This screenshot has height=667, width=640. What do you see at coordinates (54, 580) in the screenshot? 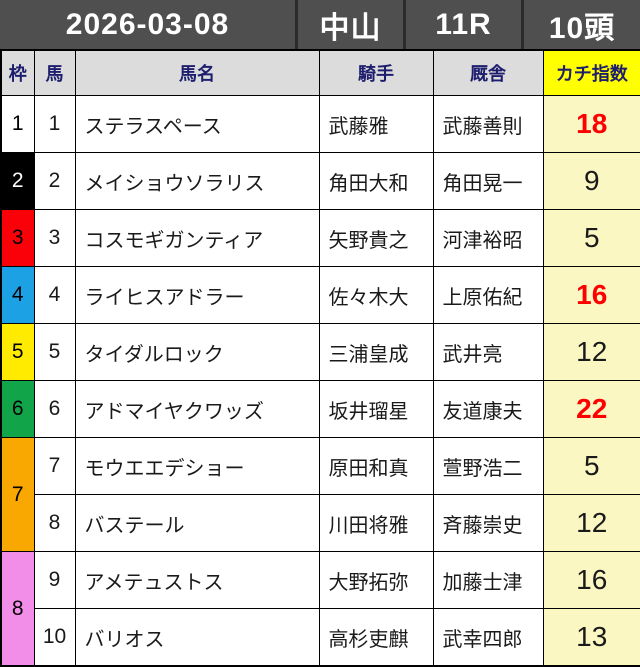
I see `horse-number-cell: 9` at bounding box center [54, 580].